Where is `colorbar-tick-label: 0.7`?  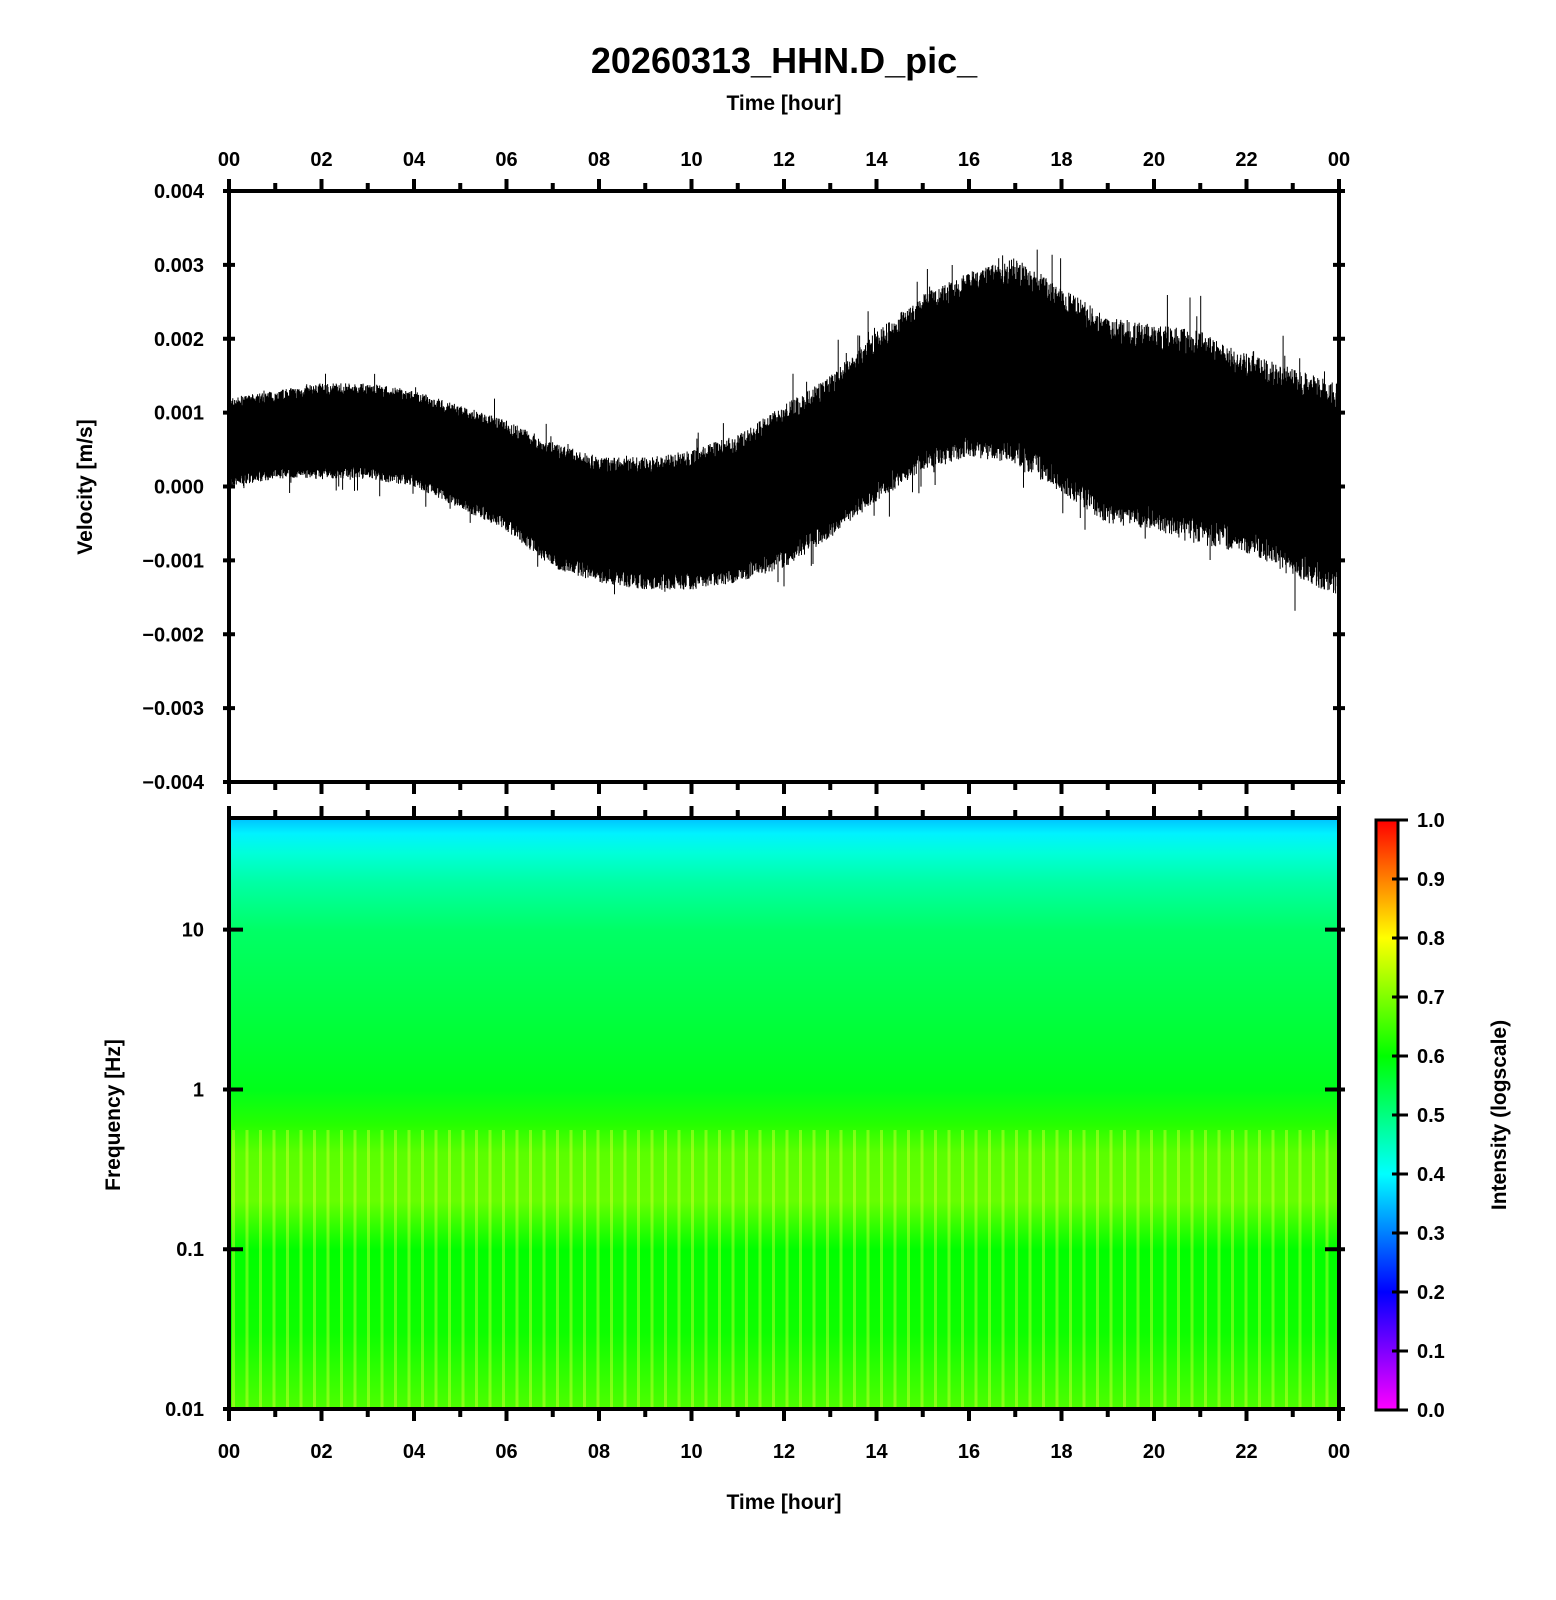
colorbar-tick-label: 0.7 is located at coordinates (1431, 998).